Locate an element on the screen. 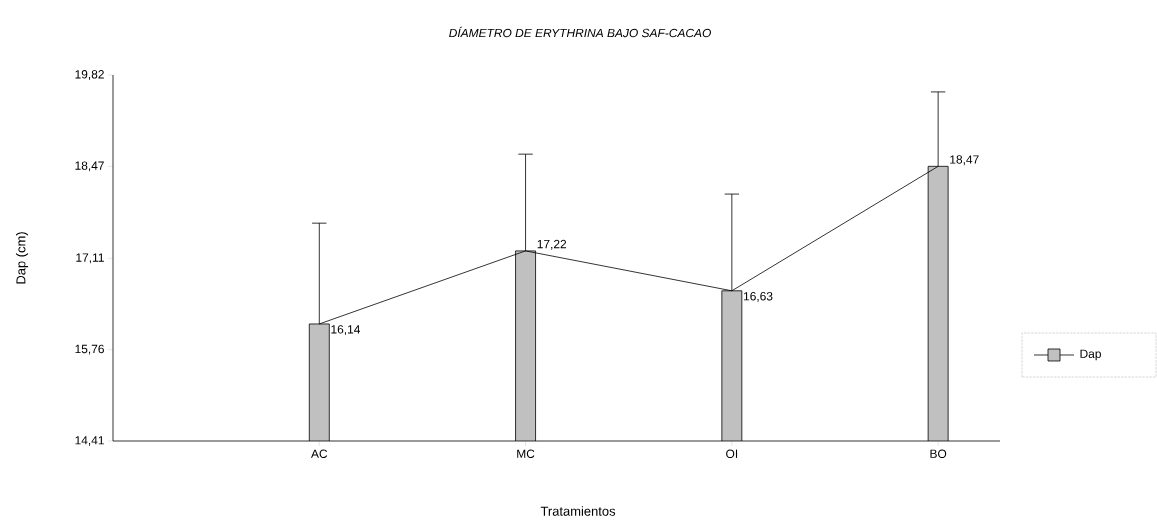  y-tick-label: 18,47 is located at coordinates (89, 166).